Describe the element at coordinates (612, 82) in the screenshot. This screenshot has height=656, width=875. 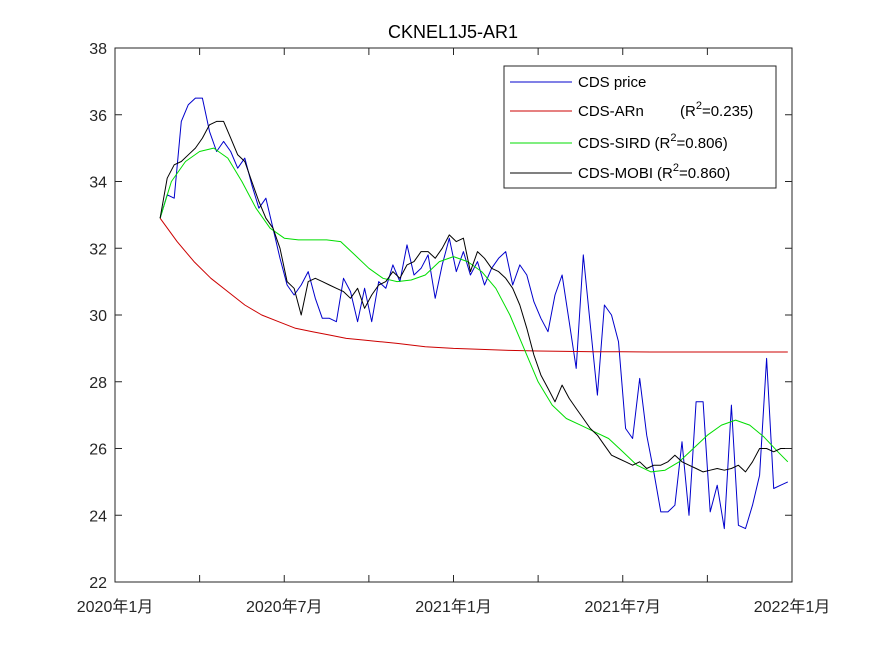
I see `legend-label-cds-price: CDS price` at that location.